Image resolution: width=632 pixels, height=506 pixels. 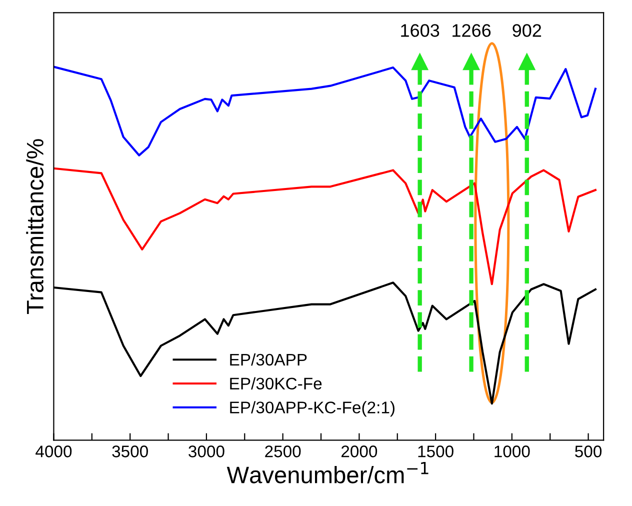 I want to click on x-tick-label: 3500, so click(x=130, y=452).